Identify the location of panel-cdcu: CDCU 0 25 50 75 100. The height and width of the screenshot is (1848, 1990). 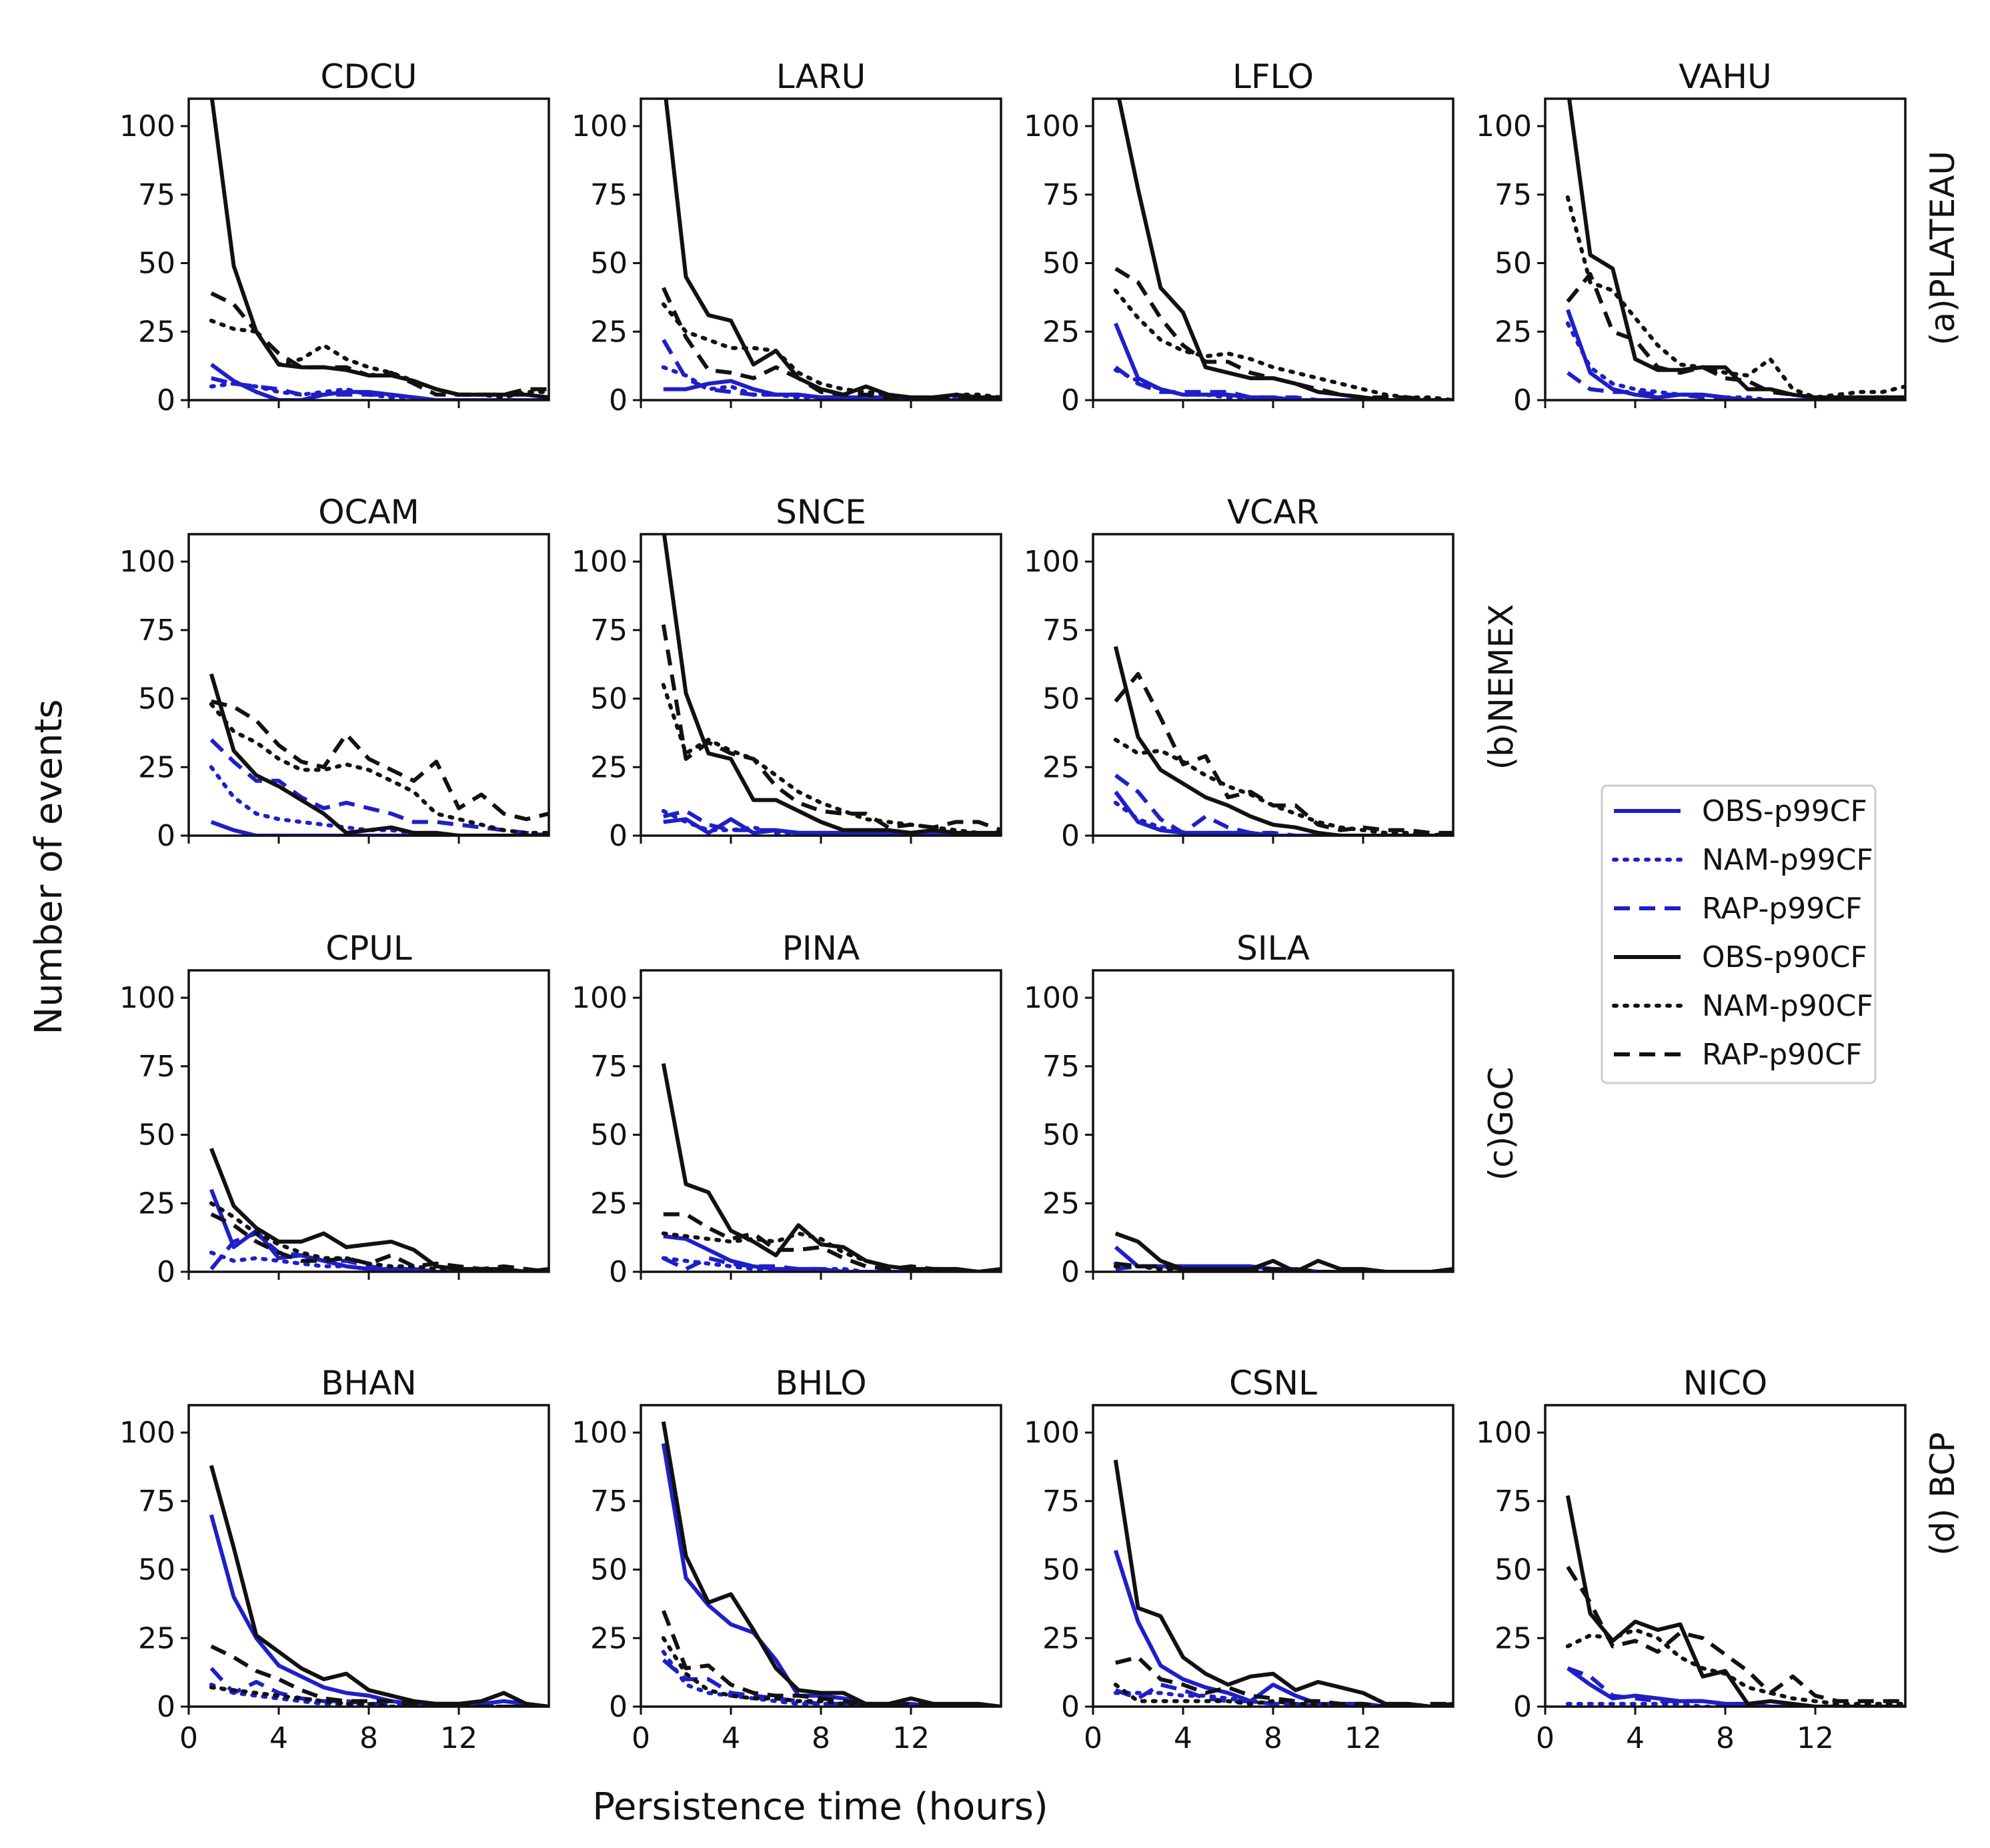
(334, 237).